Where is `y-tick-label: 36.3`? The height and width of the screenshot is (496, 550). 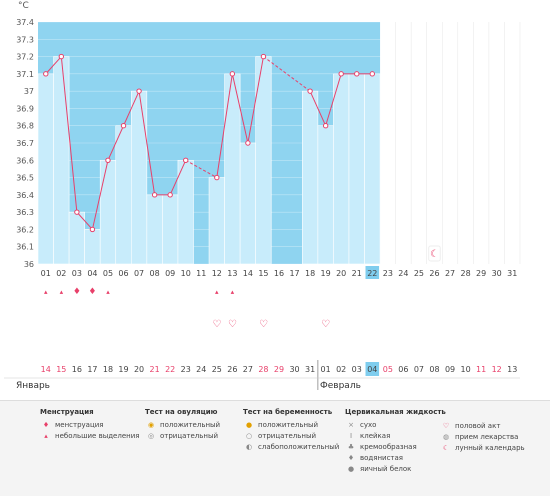
y-tick-label: 36.3 is located at coordinates (25, 212).